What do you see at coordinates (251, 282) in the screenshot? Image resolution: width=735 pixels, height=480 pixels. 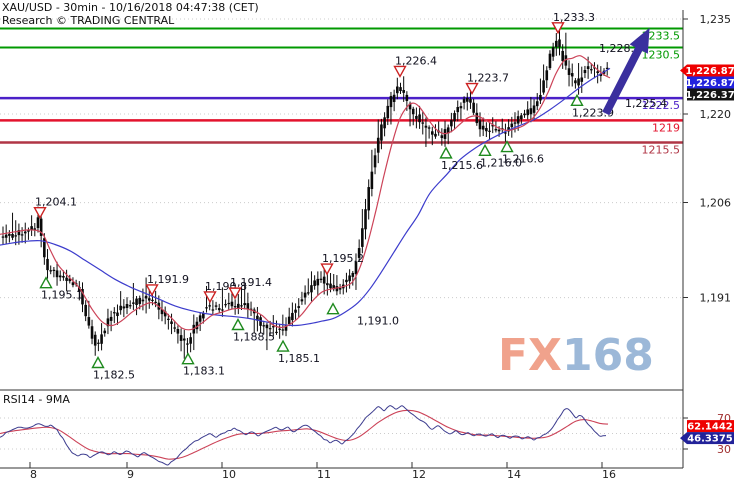 I see `svg-text: 1,191.4` at bounding box center [251, 282].